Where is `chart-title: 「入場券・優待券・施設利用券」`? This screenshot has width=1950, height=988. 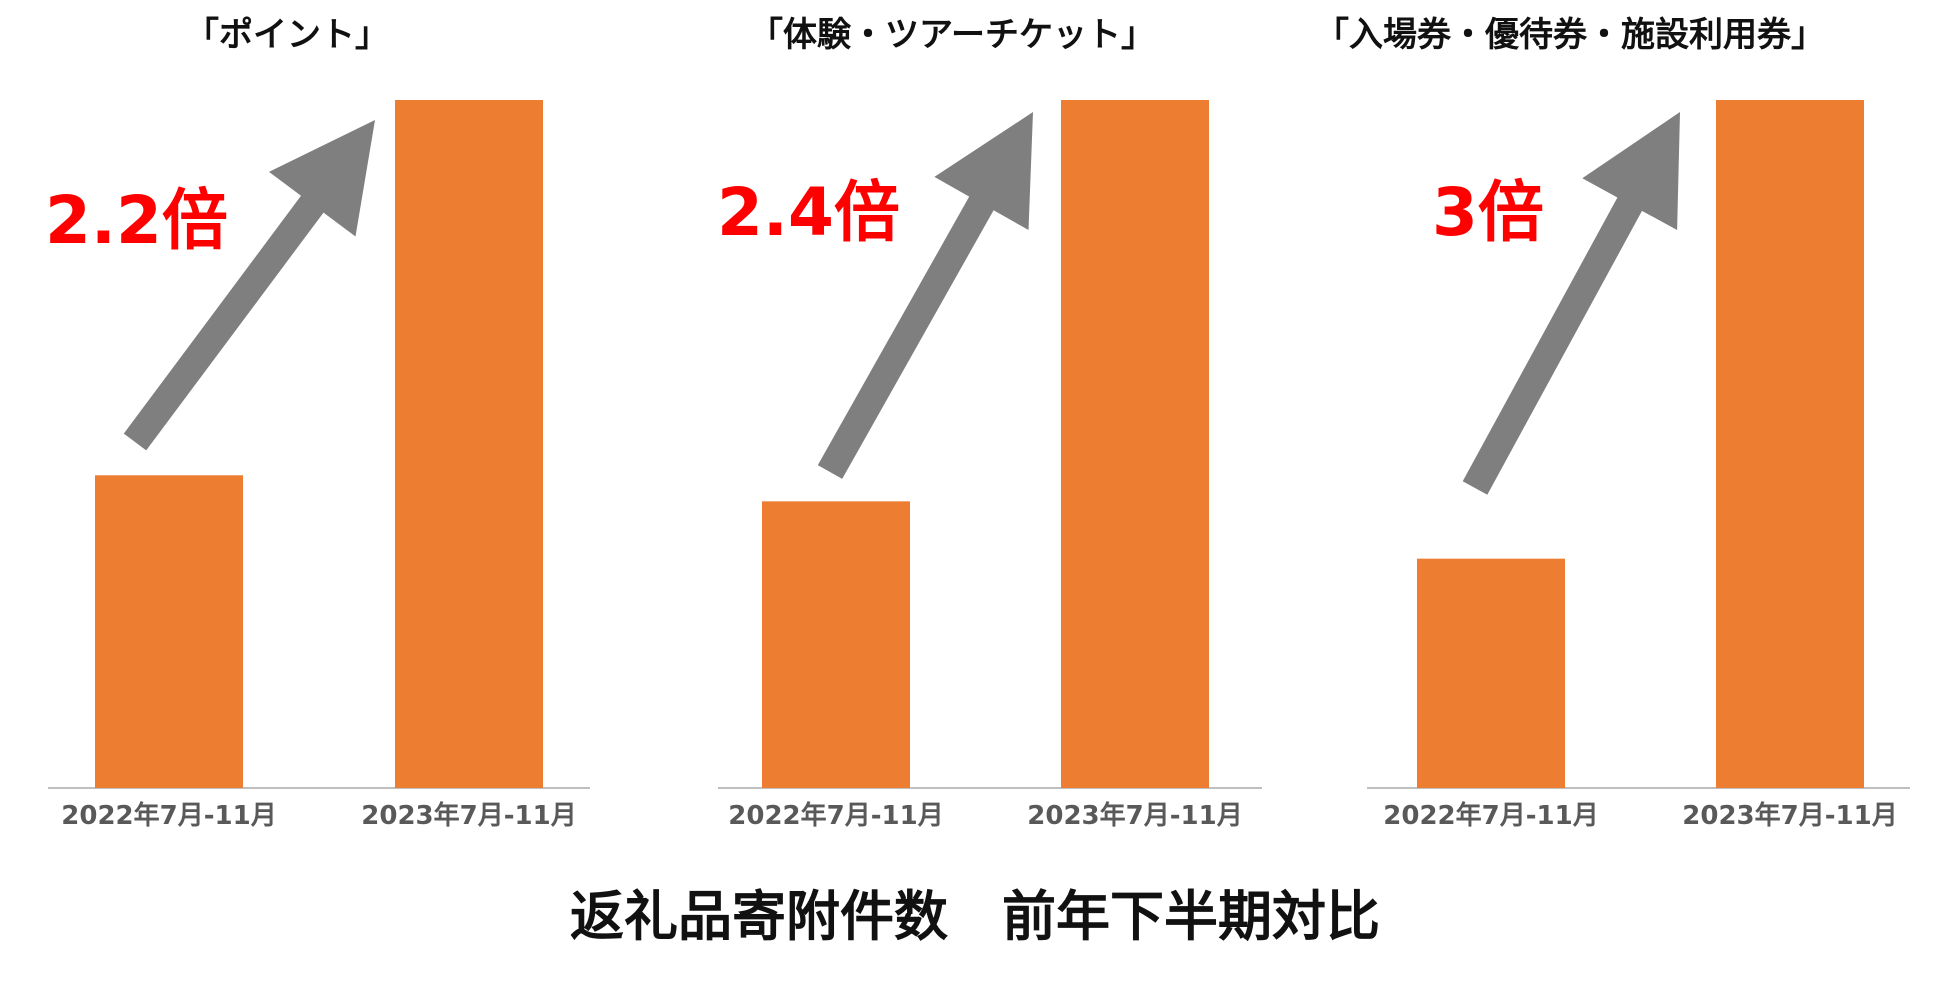
chart-title: 「入場券・優待券・施設利用券」 is located at coordinates (1570, 35).